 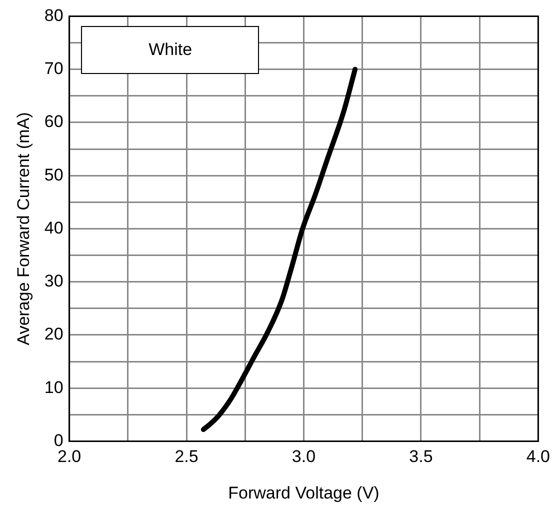 I want to click on y-tick-label: 80, so click(x=54, y=15).